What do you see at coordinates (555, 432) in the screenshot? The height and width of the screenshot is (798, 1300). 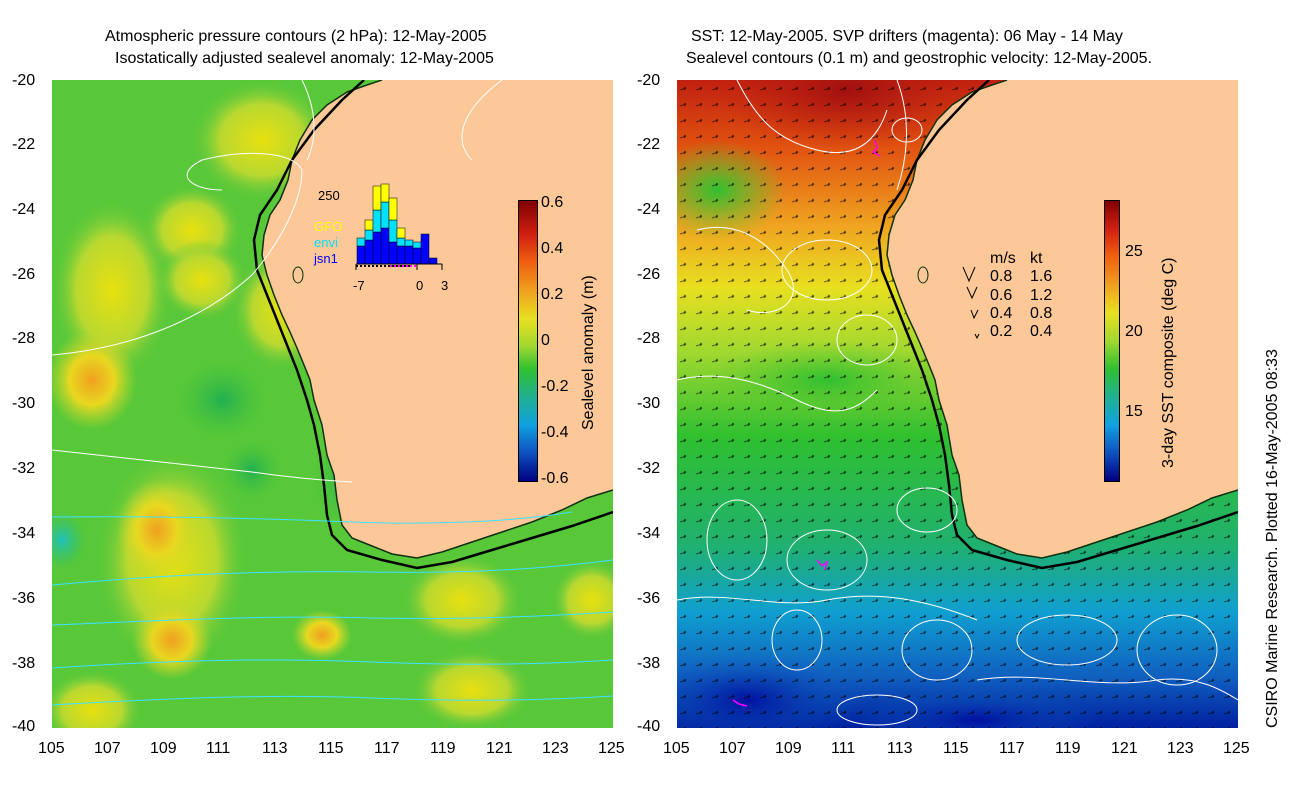 I see `sealevel-tick-neg0.4: -0.4` at bounding box center [555, 432].